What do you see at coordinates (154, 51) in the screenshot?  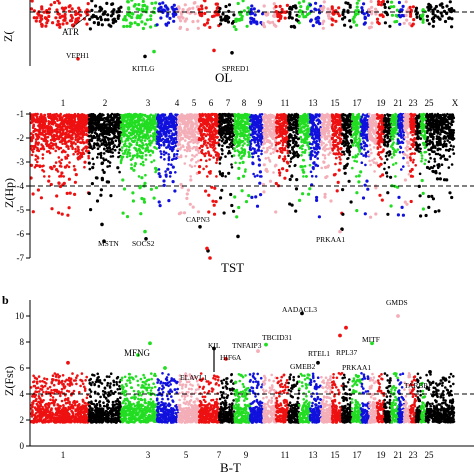 I see `top-extreme` at bounding box center [154, 51].